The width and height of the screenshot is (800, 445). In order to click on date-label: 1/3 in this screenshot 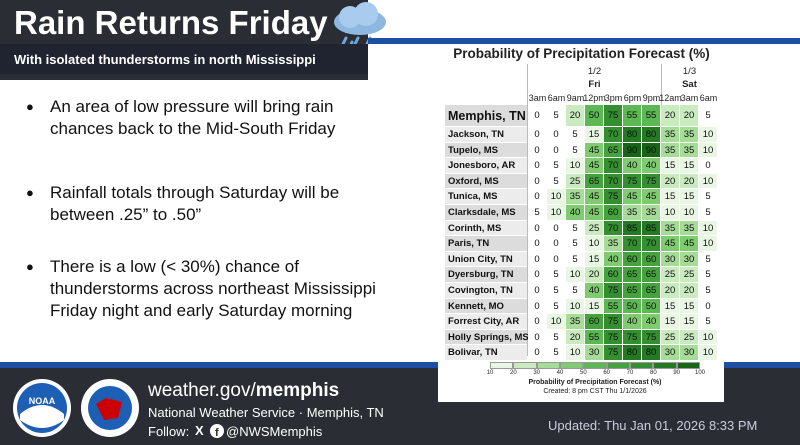, I will do `click(689, 71)`.